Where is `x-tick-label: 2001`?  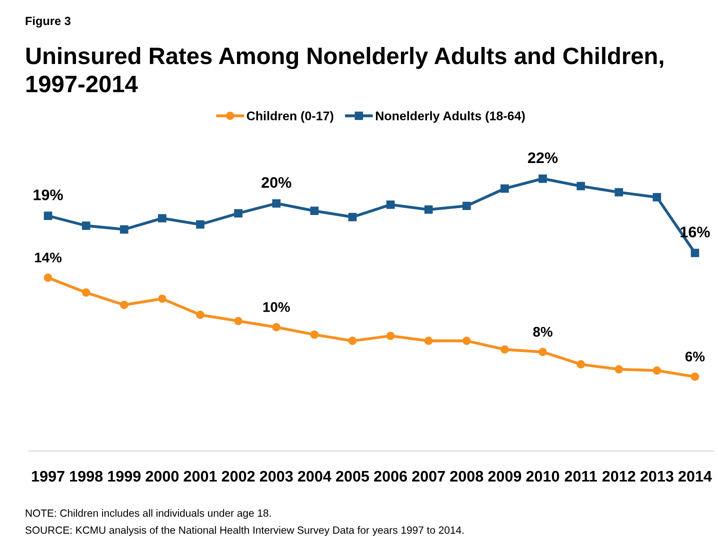 x-tick-label: 2001 is located at coordinates (200, 476).